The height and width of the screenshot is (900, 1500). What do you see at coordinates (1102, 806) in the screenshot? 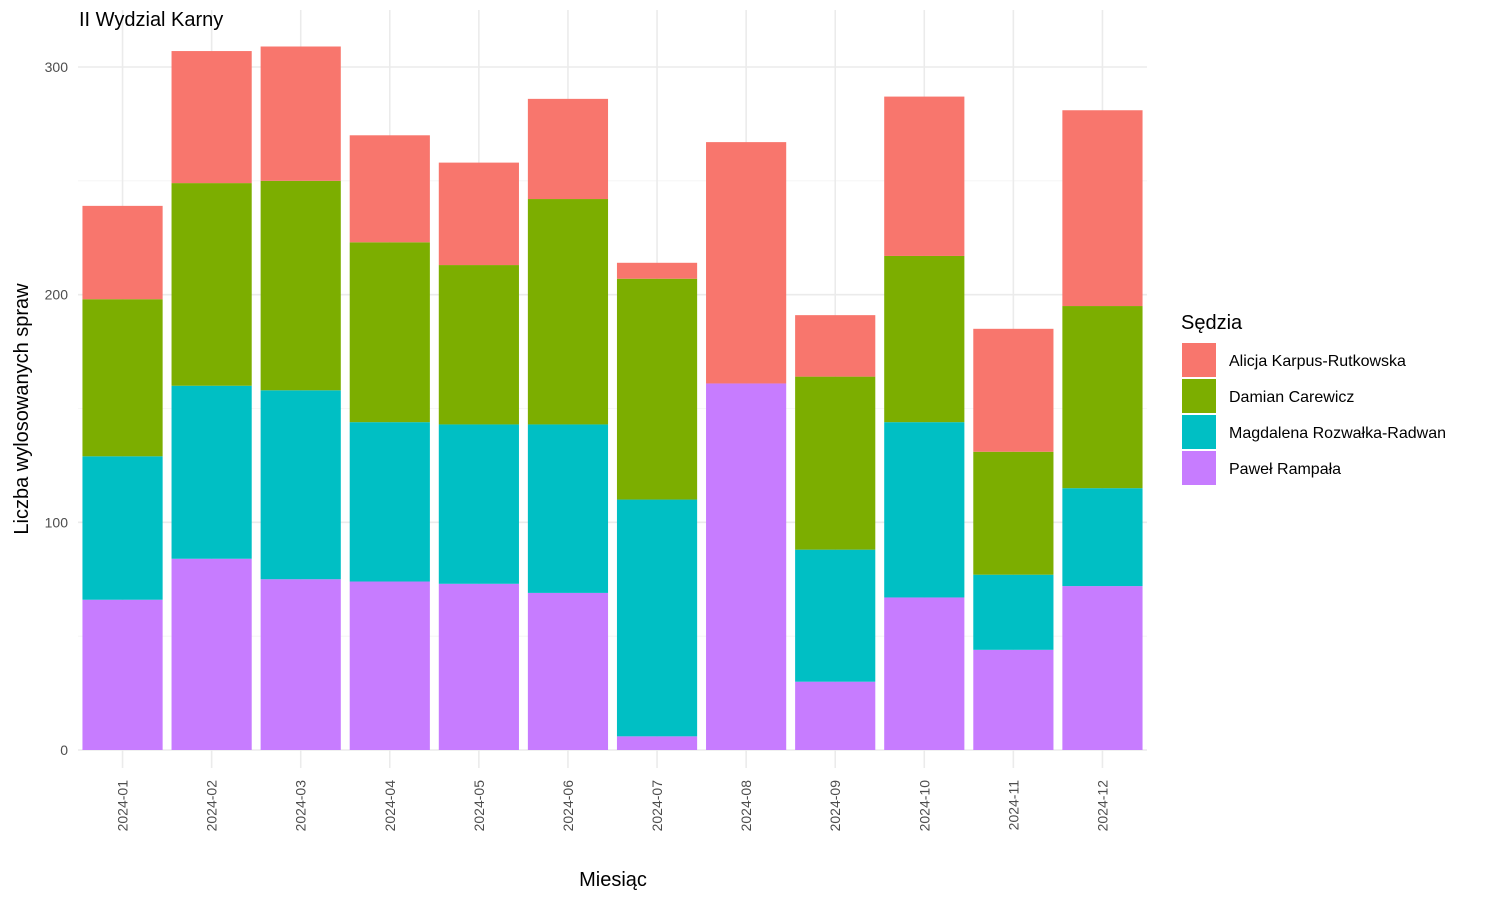
I see `x-tick-label: 2024-12` at bounding box center [1102, 806].